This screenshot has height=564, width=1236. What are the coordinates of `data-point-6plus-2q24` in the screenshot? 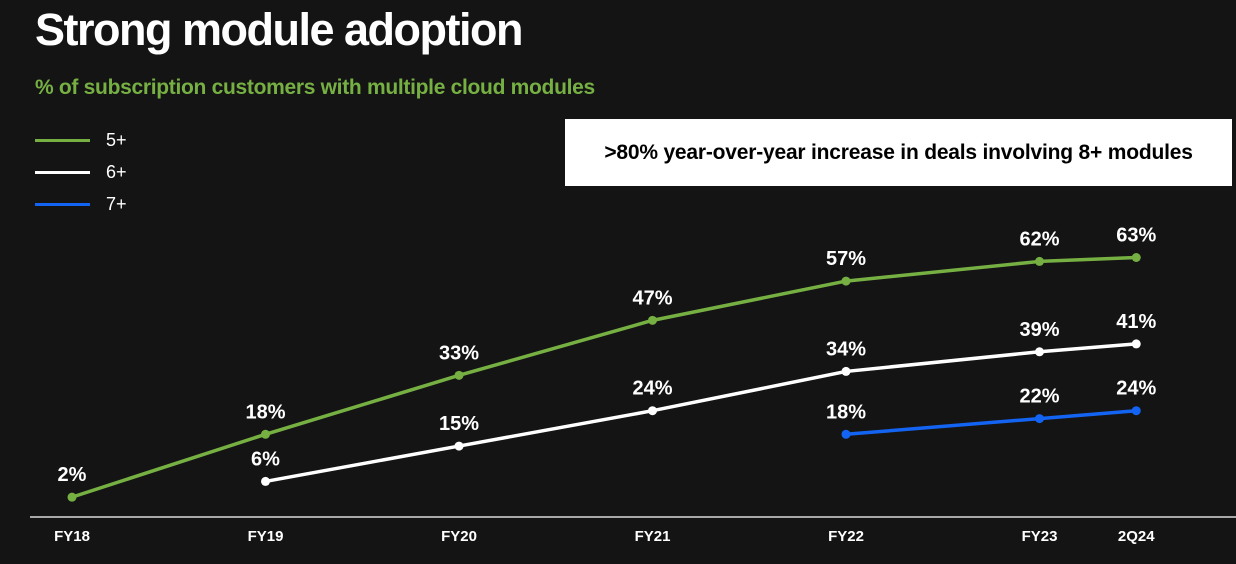 It's located at (1136, 344).